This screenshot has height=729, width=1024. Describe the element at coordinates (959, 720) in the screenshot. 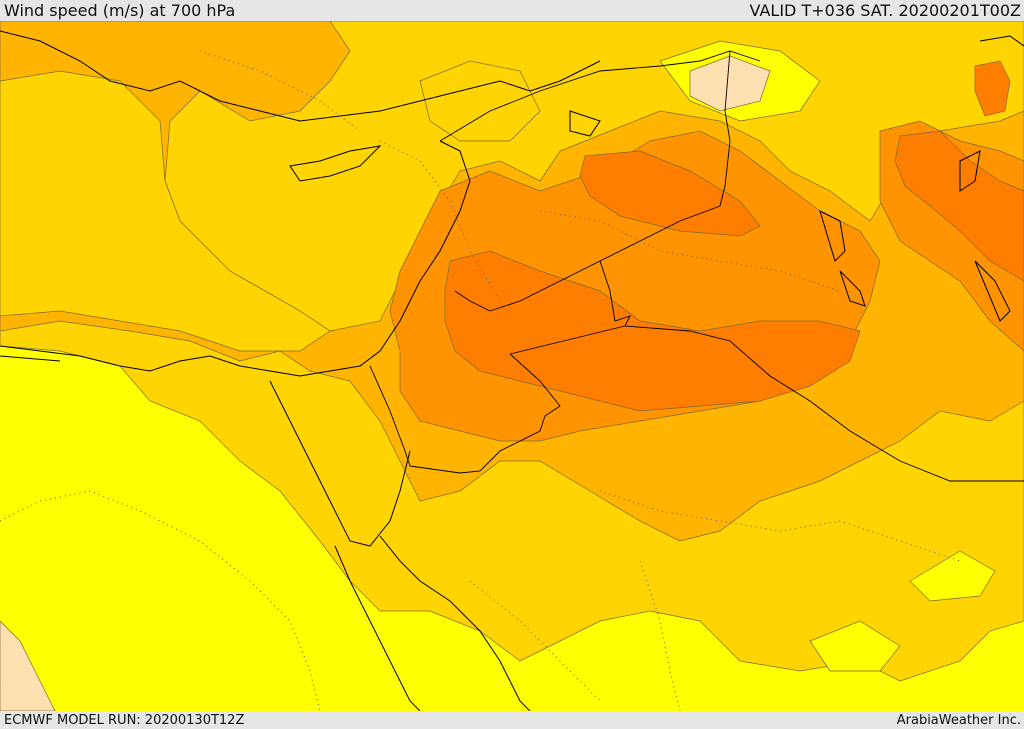

I see `credit: ArabiaWeather Inc.` at that location.